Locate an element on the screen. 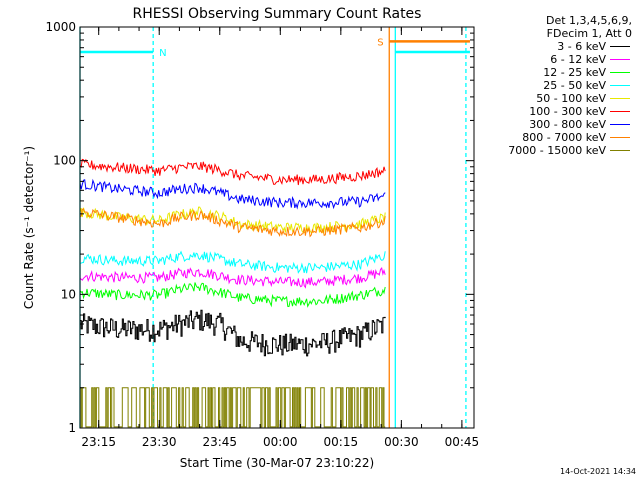  y-tick-label: 1000 is located at coordinates (60, 27).